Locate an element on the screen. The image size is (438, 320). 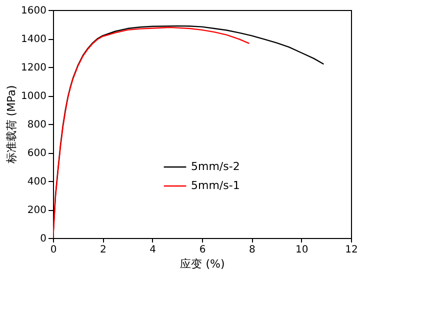
x-tick-label: 4 is located at coordinates (153, 250).